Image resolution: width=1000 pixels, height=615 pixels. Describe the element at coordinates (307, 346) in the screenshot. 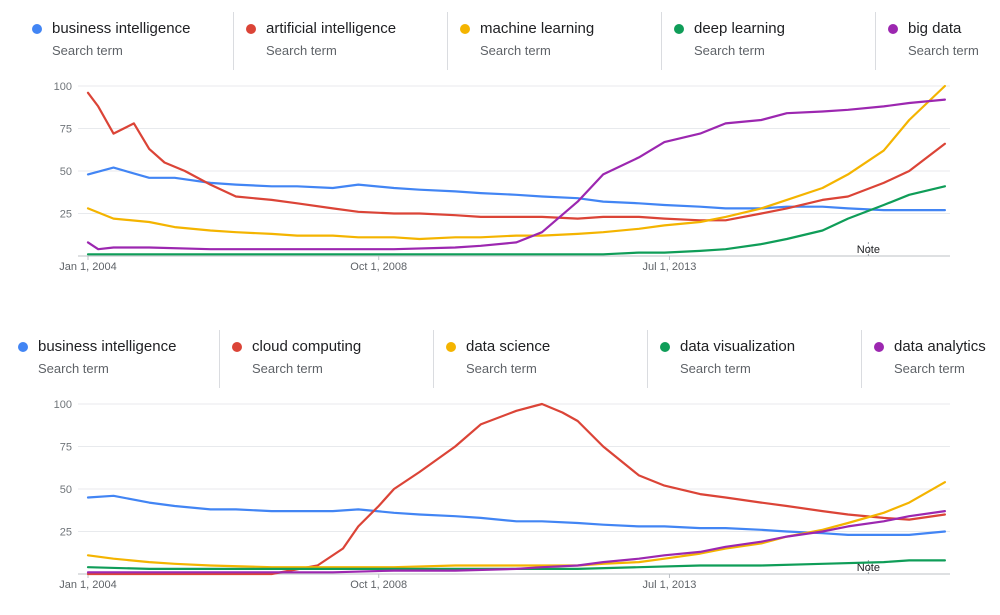

I see `legend-term: cloud computing` at that location.